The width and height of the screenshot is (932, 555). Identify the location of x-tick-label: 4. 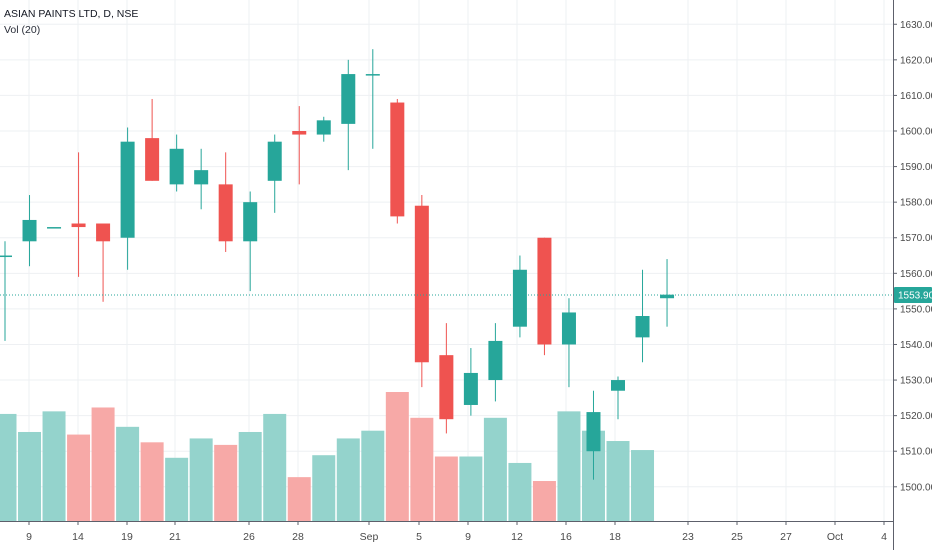
(884, 537).